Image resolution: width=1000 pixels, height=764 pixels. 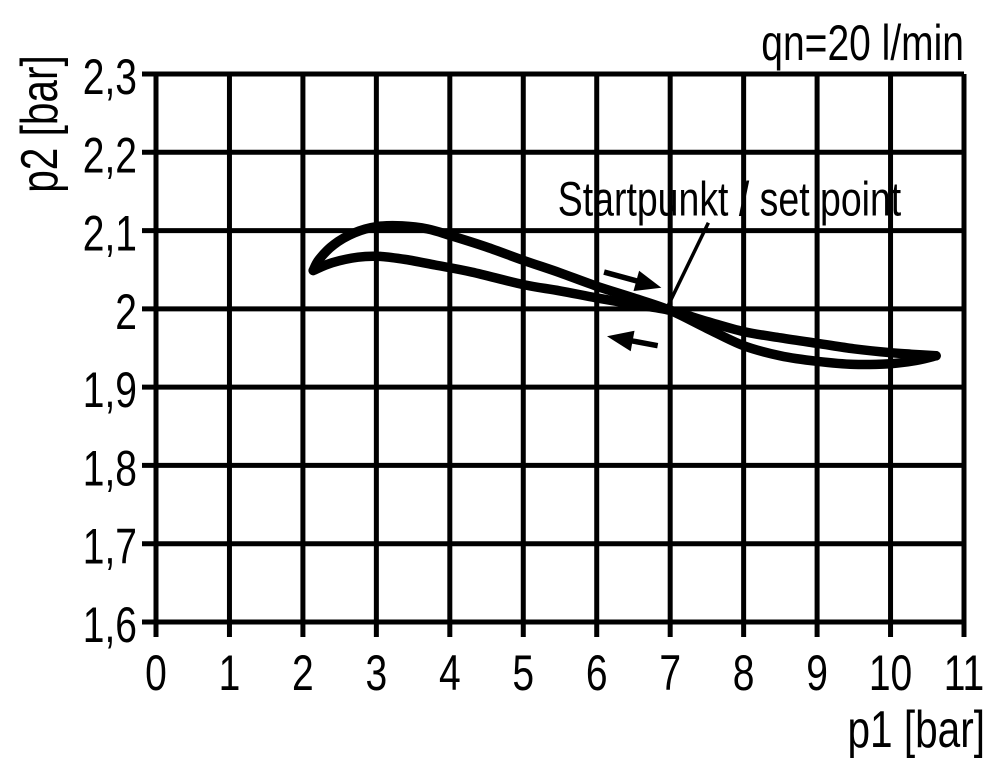 I want to click on curves, so click(x=624, y=295).